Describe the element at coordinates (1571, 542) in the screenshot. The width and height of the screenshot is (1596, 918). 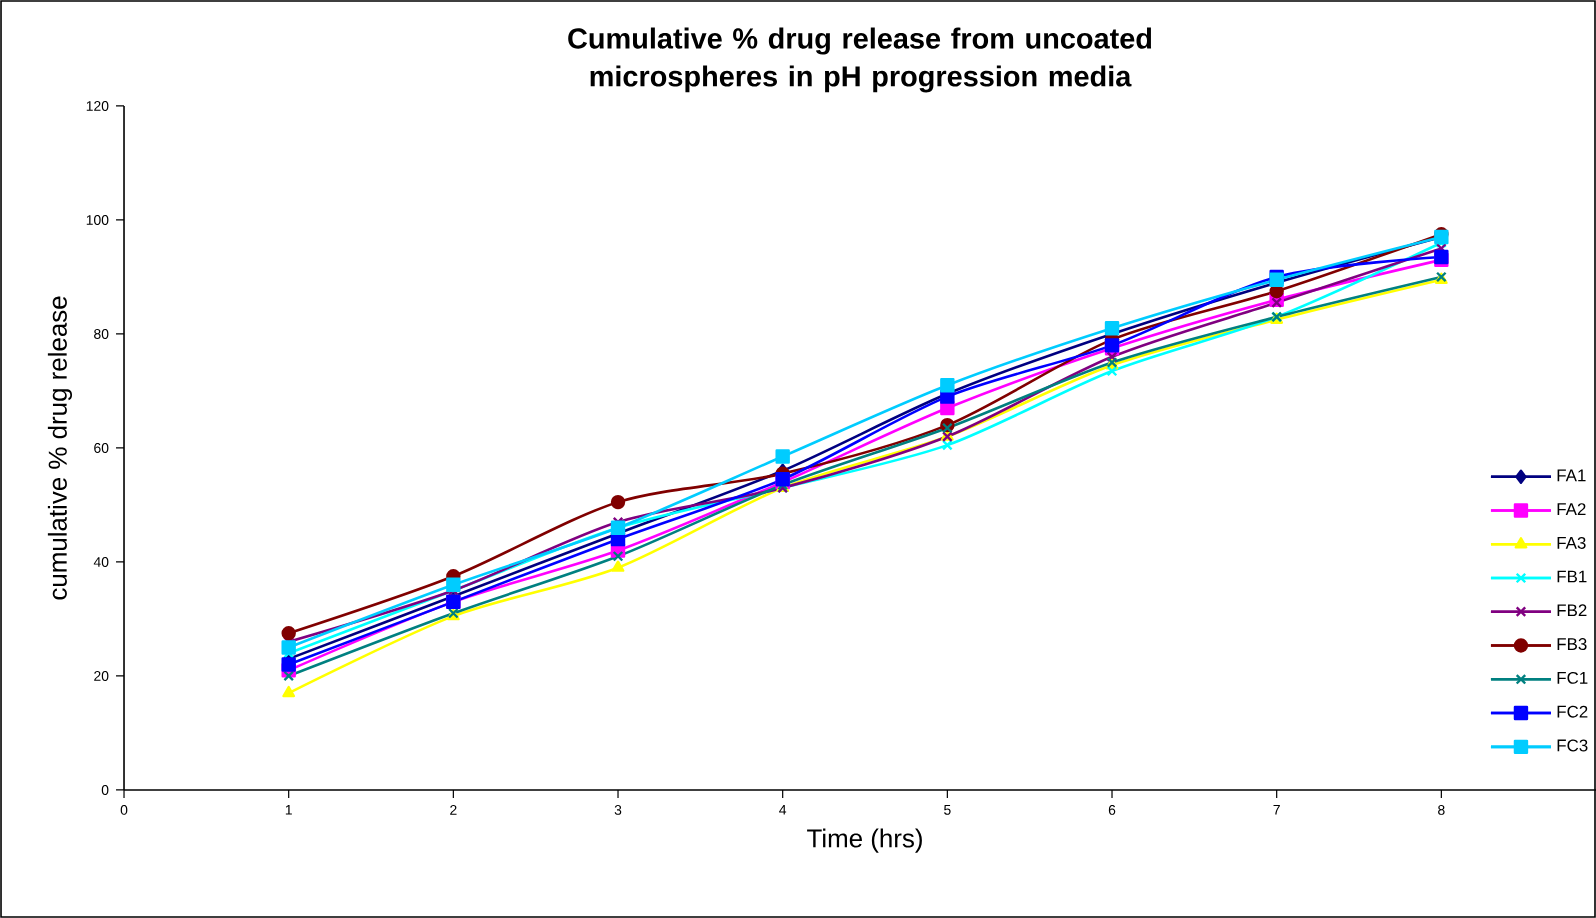
I see `legend-label: FA3` at that location.